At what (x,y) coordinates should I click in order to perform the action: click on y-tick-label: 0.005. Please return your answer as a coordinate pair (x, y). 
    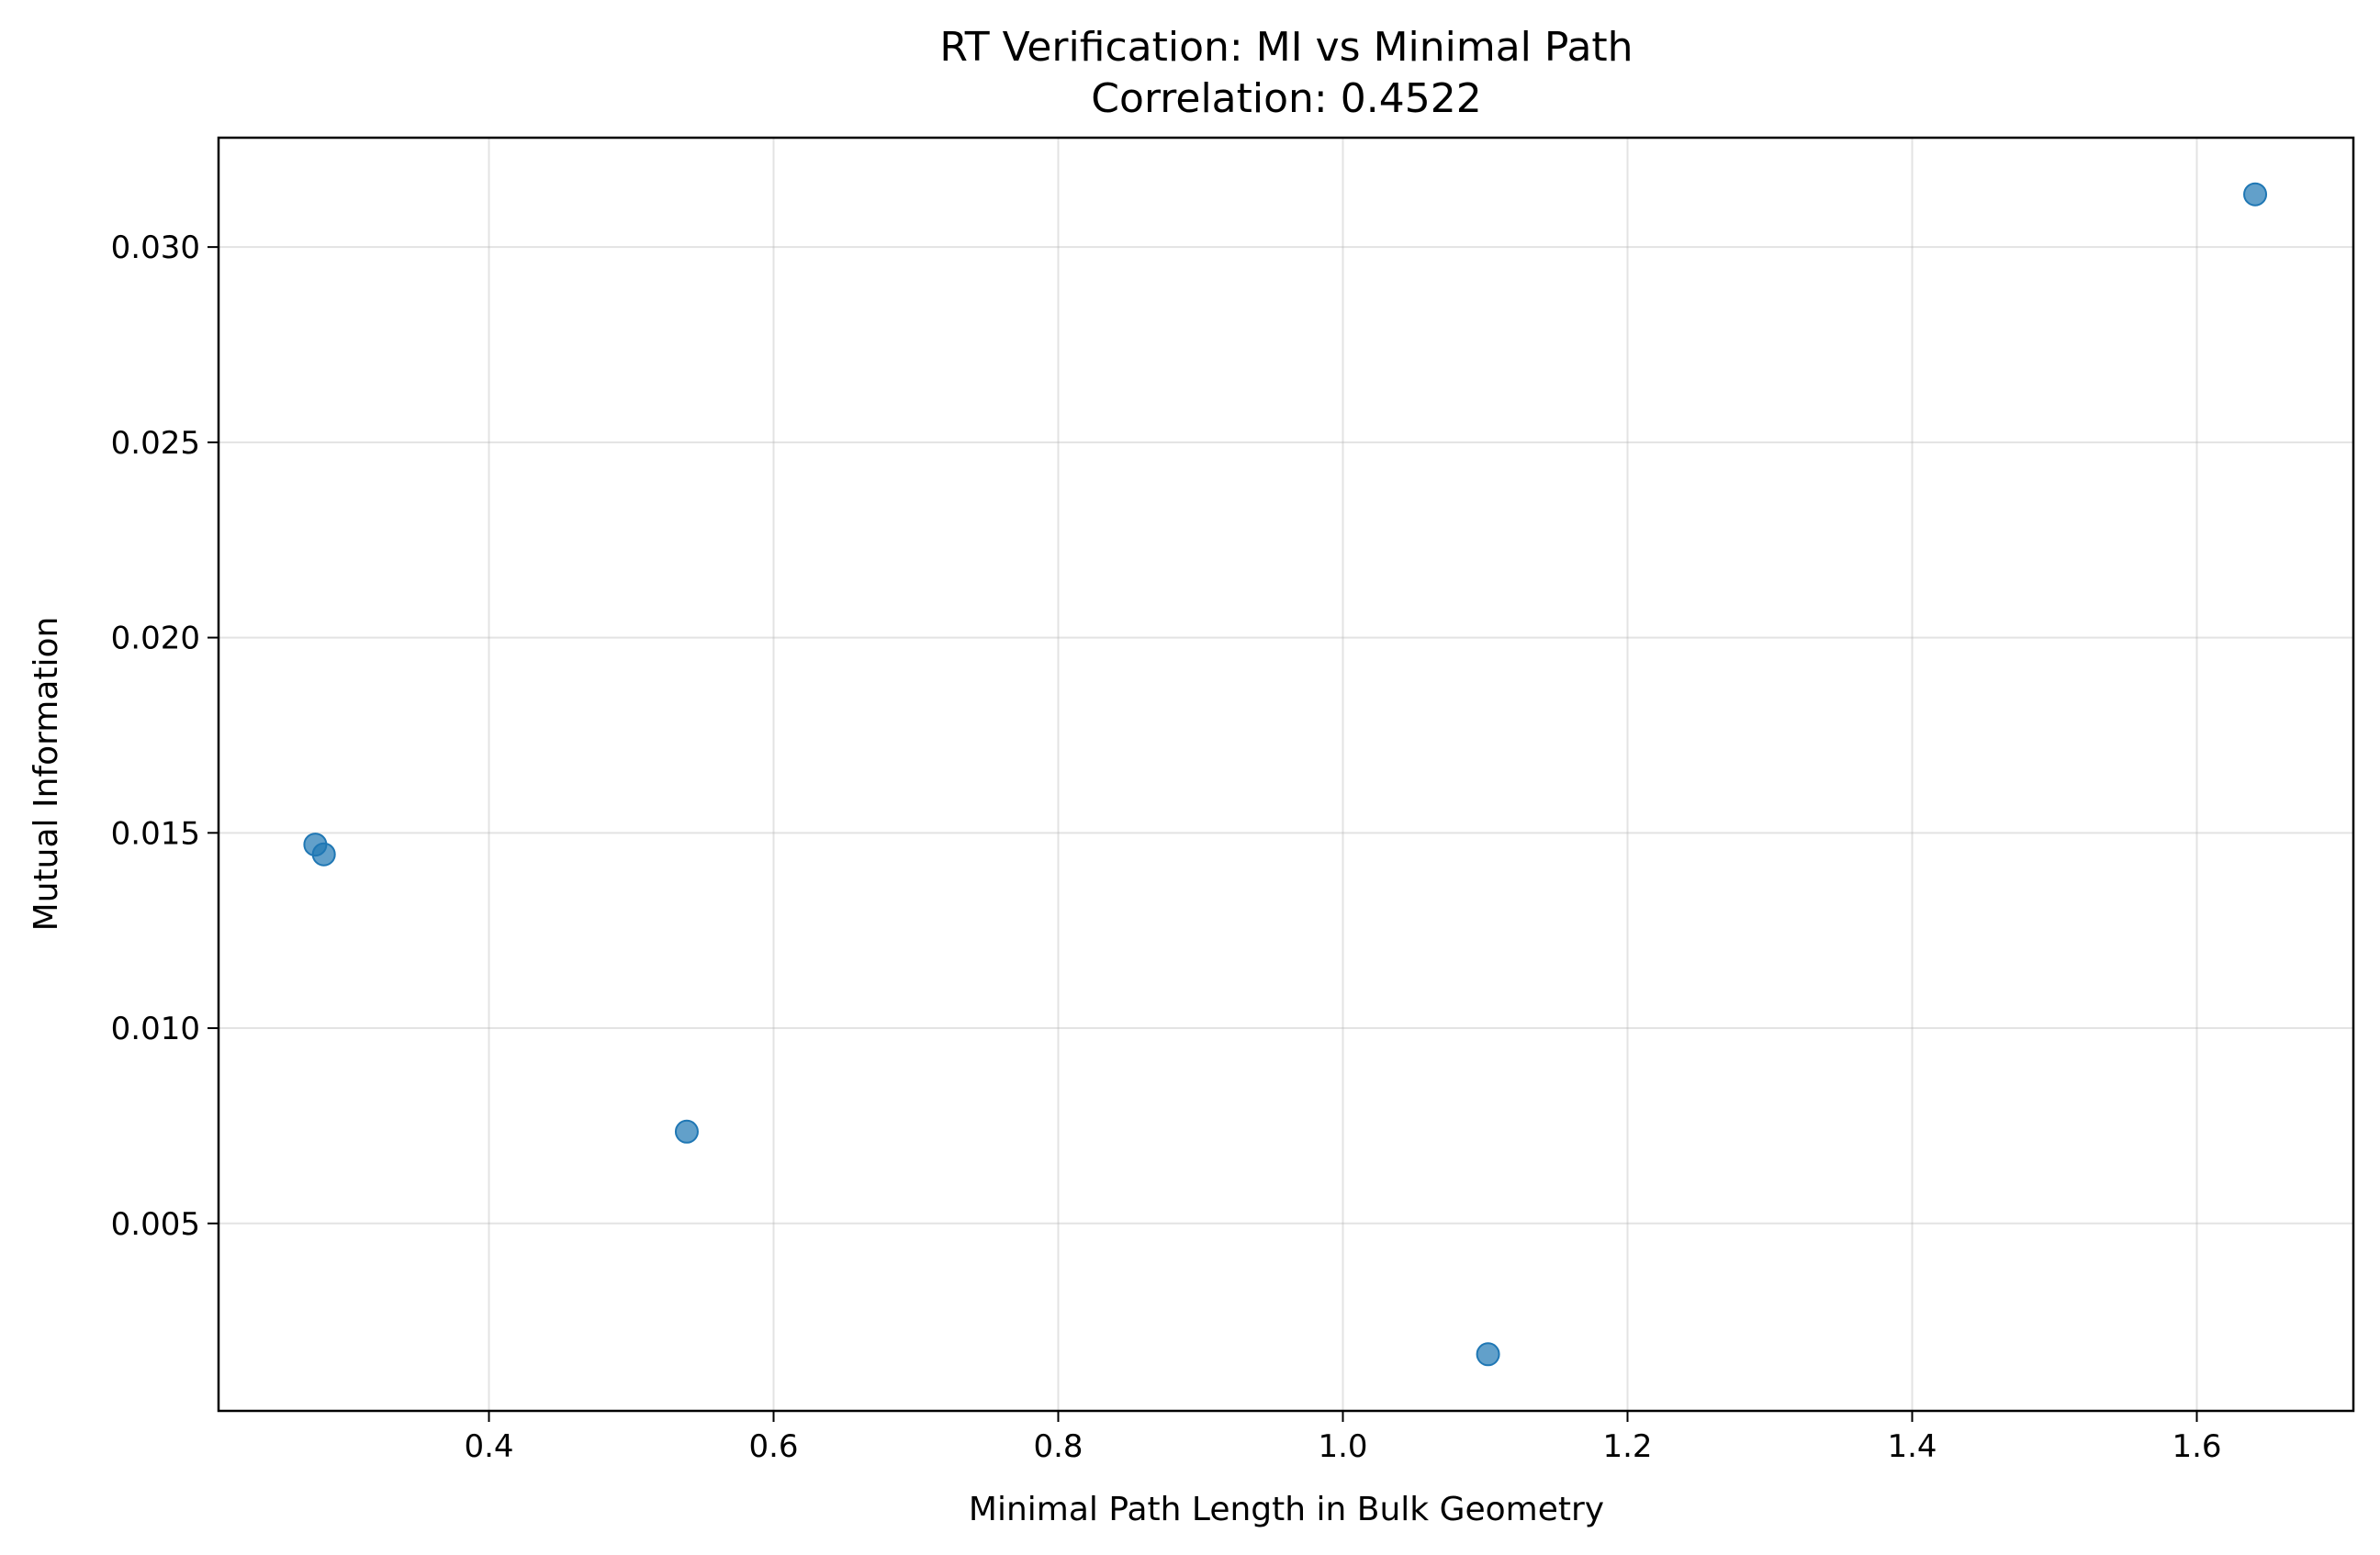
    Looking at the image, I should click on (155, 1224).